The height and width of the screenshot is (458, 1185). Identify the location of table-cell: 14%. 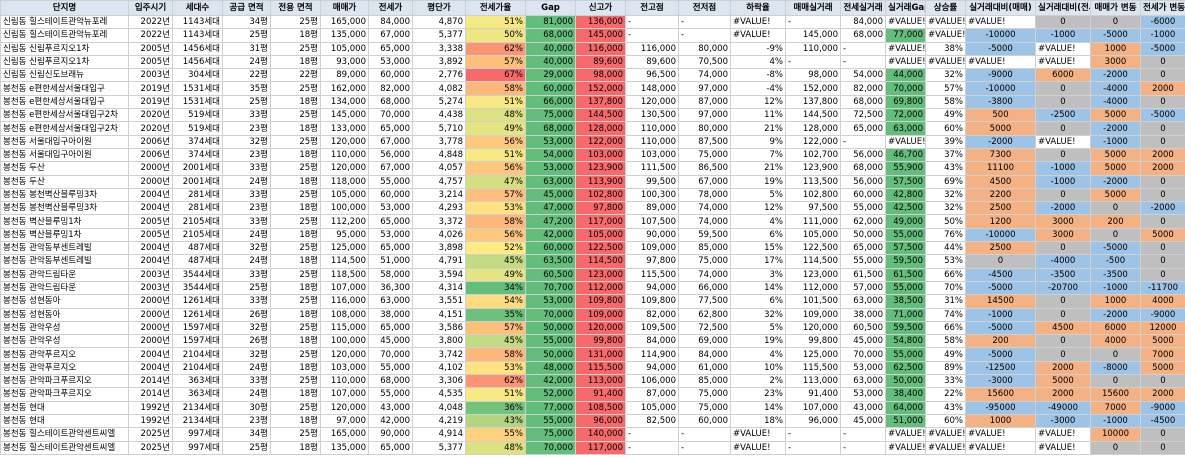
(758, 288).